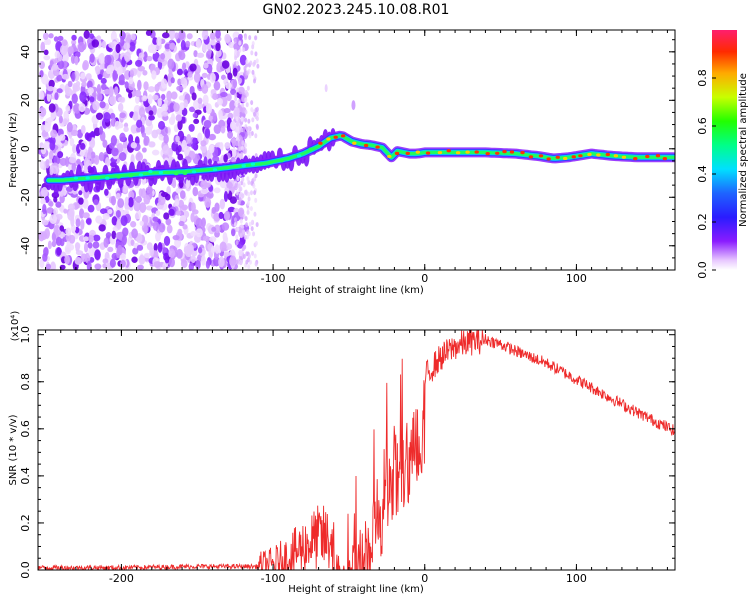 The height and width of the screenshot is (600, 750). What do you see at coordinates (25, 148) in the screenshot?
I see `spectrogram-ytick-label: 0` at bounding box center [25, 148].